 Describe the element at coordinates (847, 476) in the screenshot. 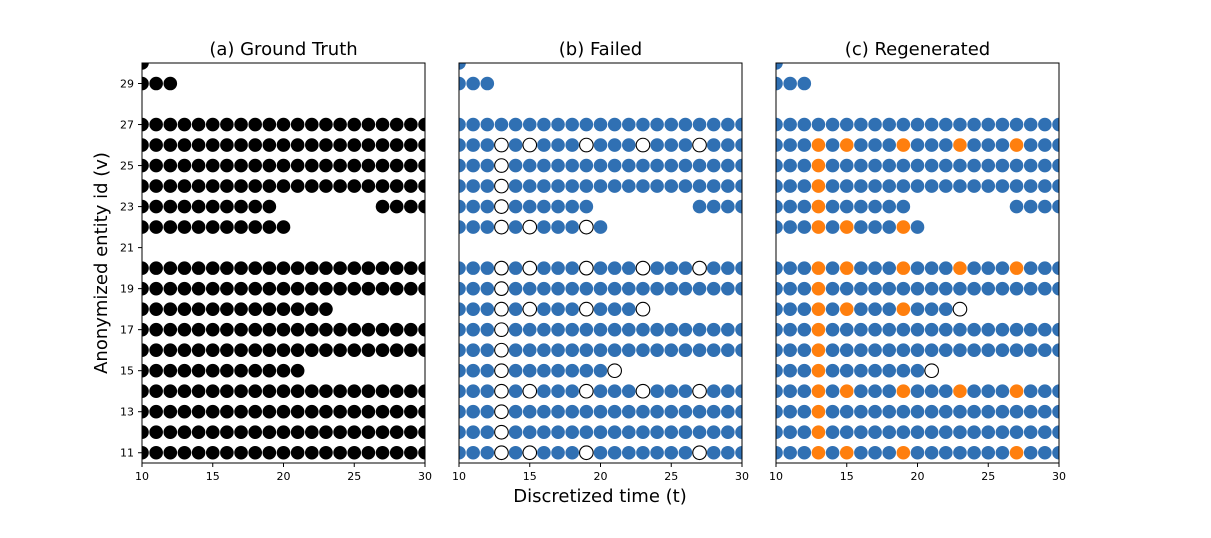

I see `x-tick-label: 15` at that location.